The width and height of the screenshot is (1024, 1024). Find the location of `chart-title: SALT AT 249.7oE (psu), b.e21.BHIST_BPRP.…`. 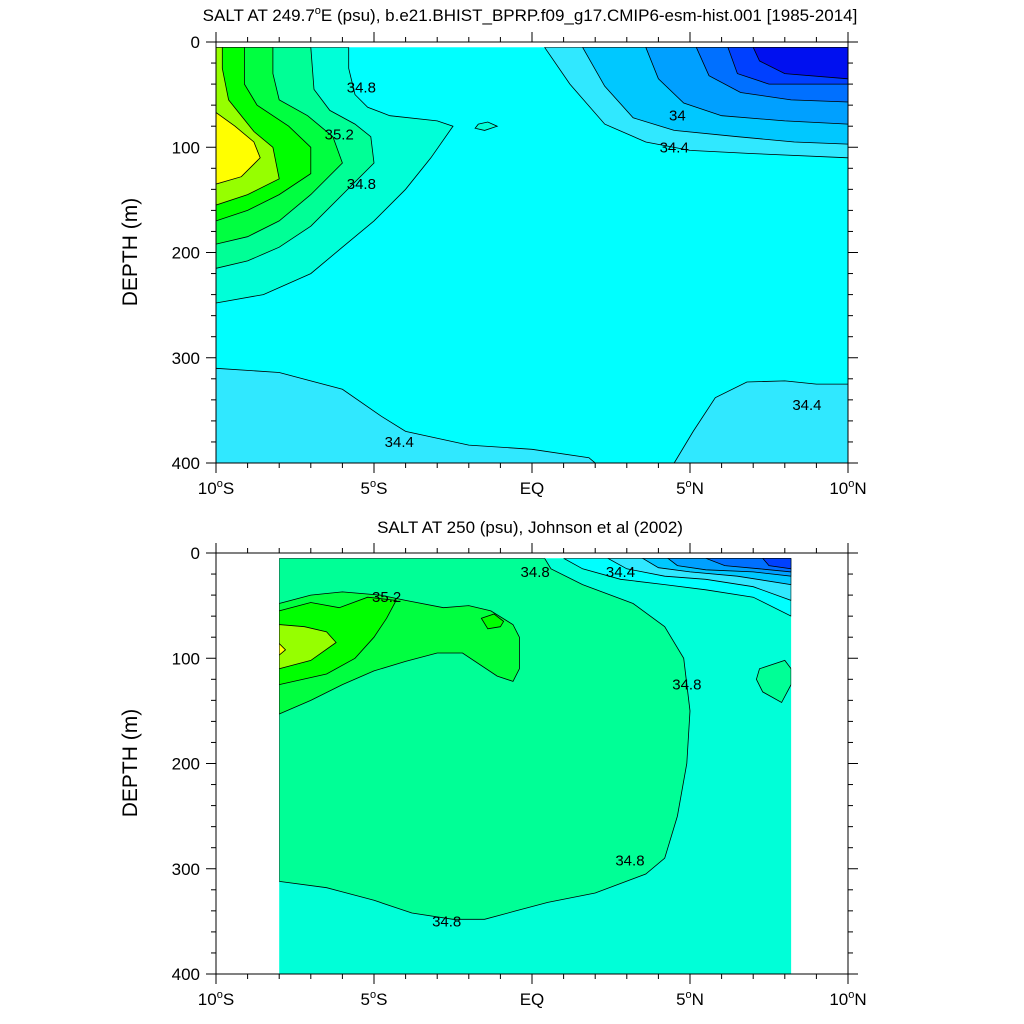

chart-title: SALT AT 249.7oE (psu), b.e21.BHIST_BPRP.… is located at coordinates (530, 15).